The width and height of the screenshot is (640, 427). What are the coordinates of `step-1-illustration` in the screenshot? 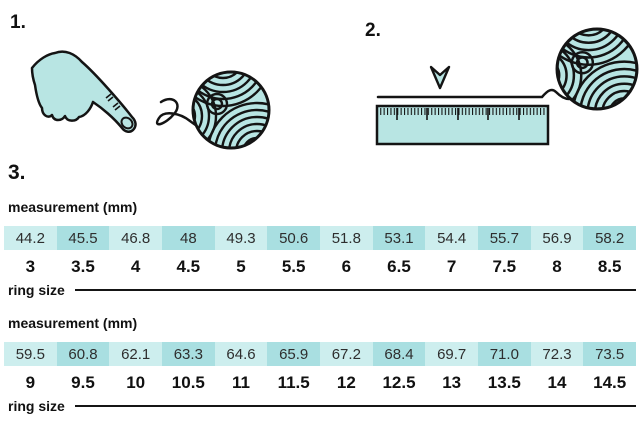 It's located at (155, 102).